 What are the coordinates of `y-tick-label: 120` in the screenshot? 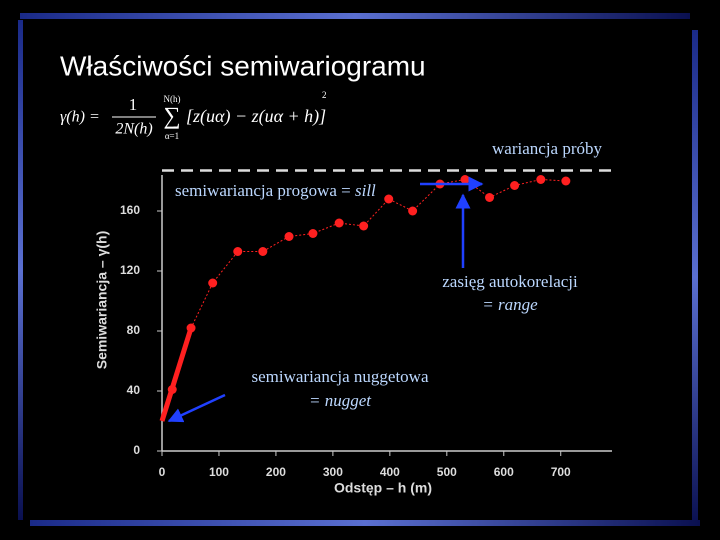 It's located at (130, 270).